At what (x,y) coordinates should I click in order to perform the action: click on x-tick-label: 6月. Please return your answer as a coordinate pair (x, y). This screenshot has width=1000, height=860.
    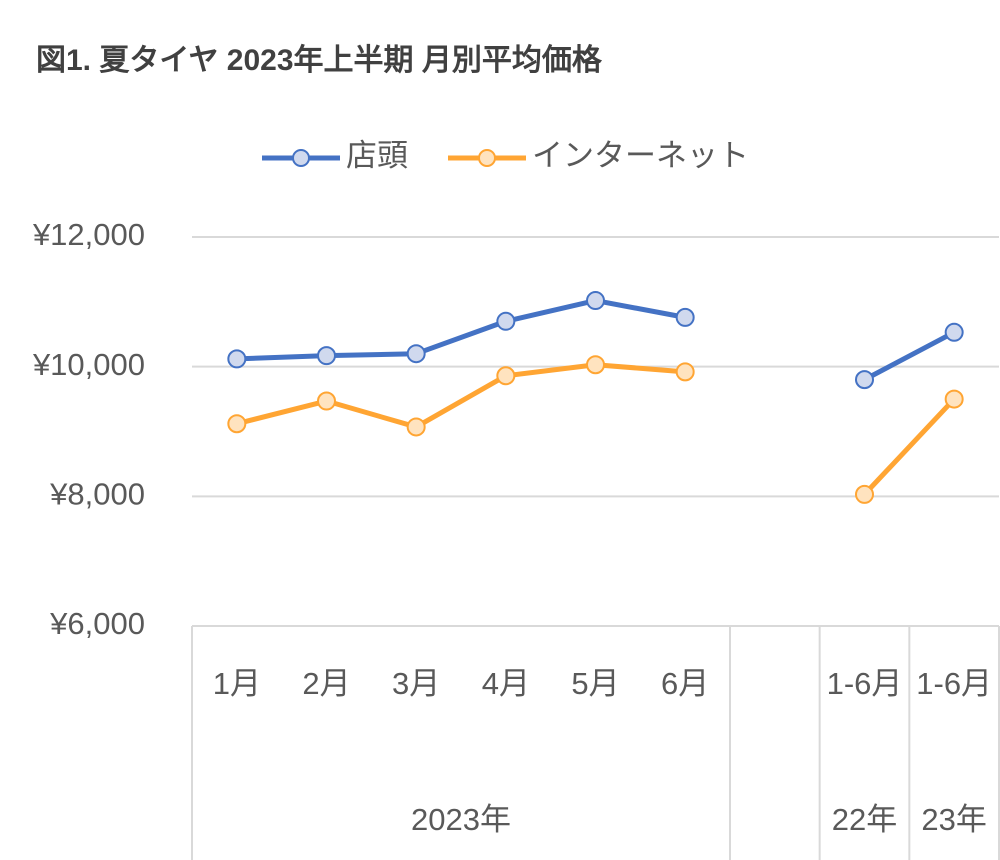
    Looking at the image, I should click on (685, 683).